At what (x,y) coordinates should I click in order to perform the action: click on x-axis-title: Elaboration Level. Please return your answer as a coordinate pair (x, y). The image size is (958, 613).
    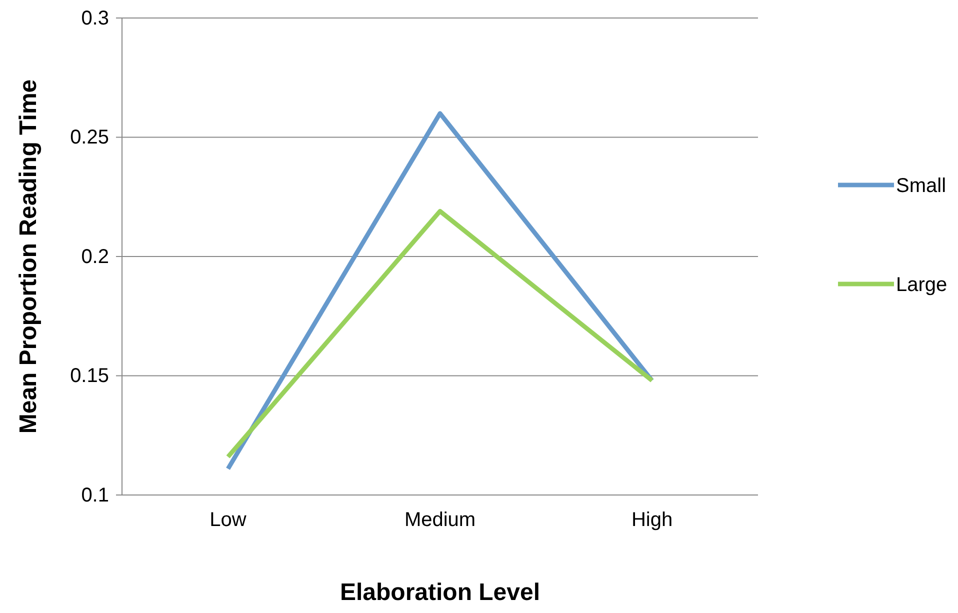
    Looking at the image, I should click on (440, 592).